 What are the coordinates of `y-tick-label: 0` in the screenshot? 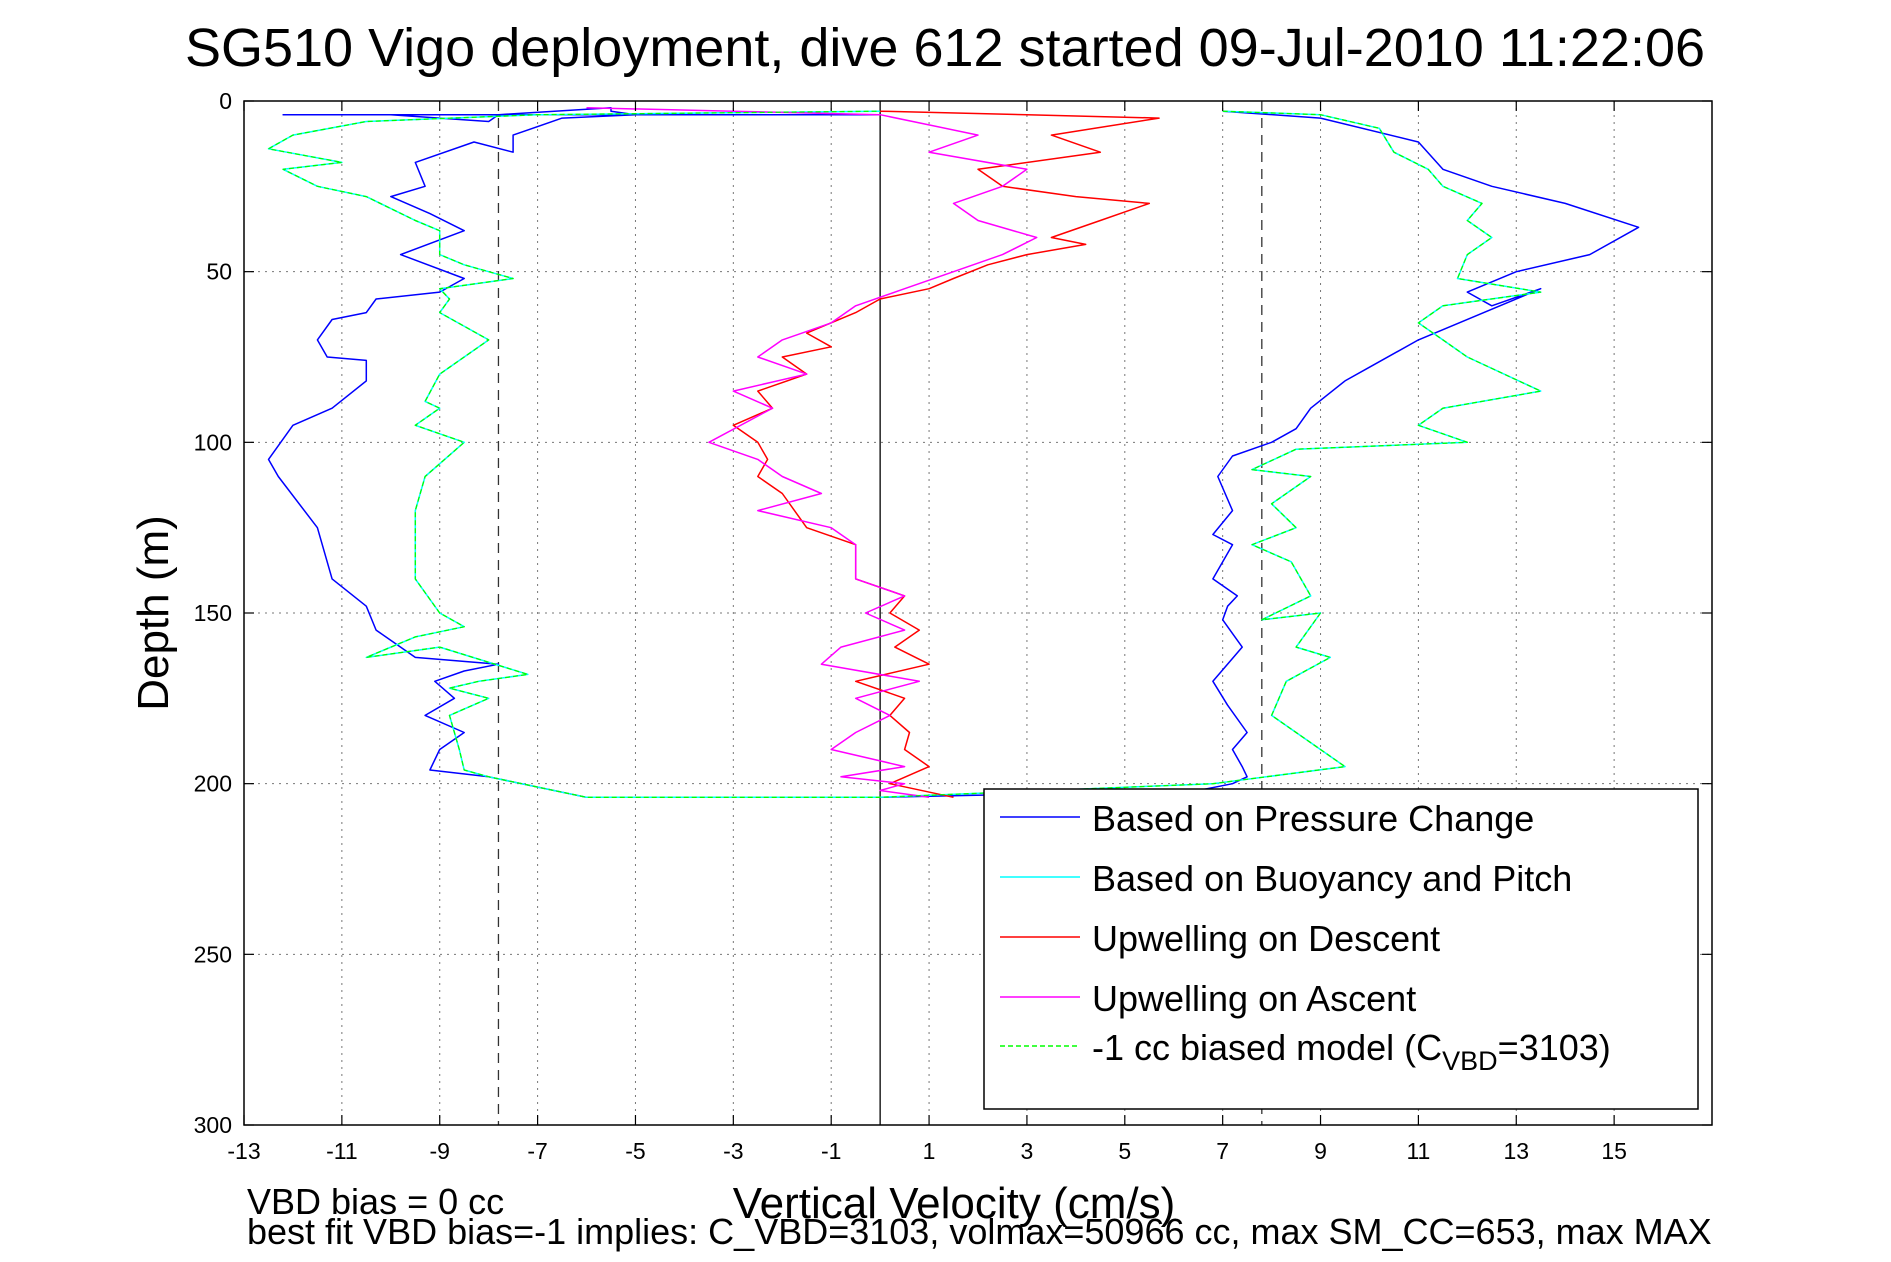 It's located at (225, 101).